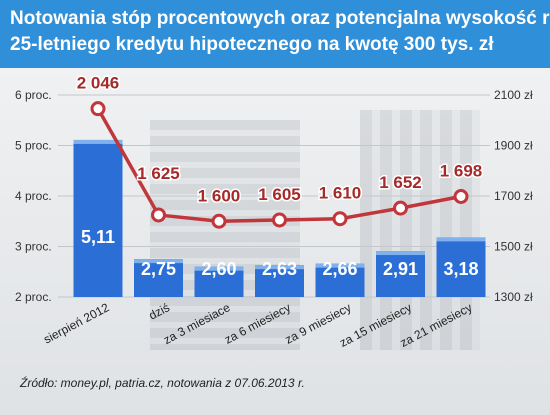  What do you see at coordinates (513, 95) in the screenshot?
I see `y-right-tick-label: 2100 zł` at bounding box center [513, 95].